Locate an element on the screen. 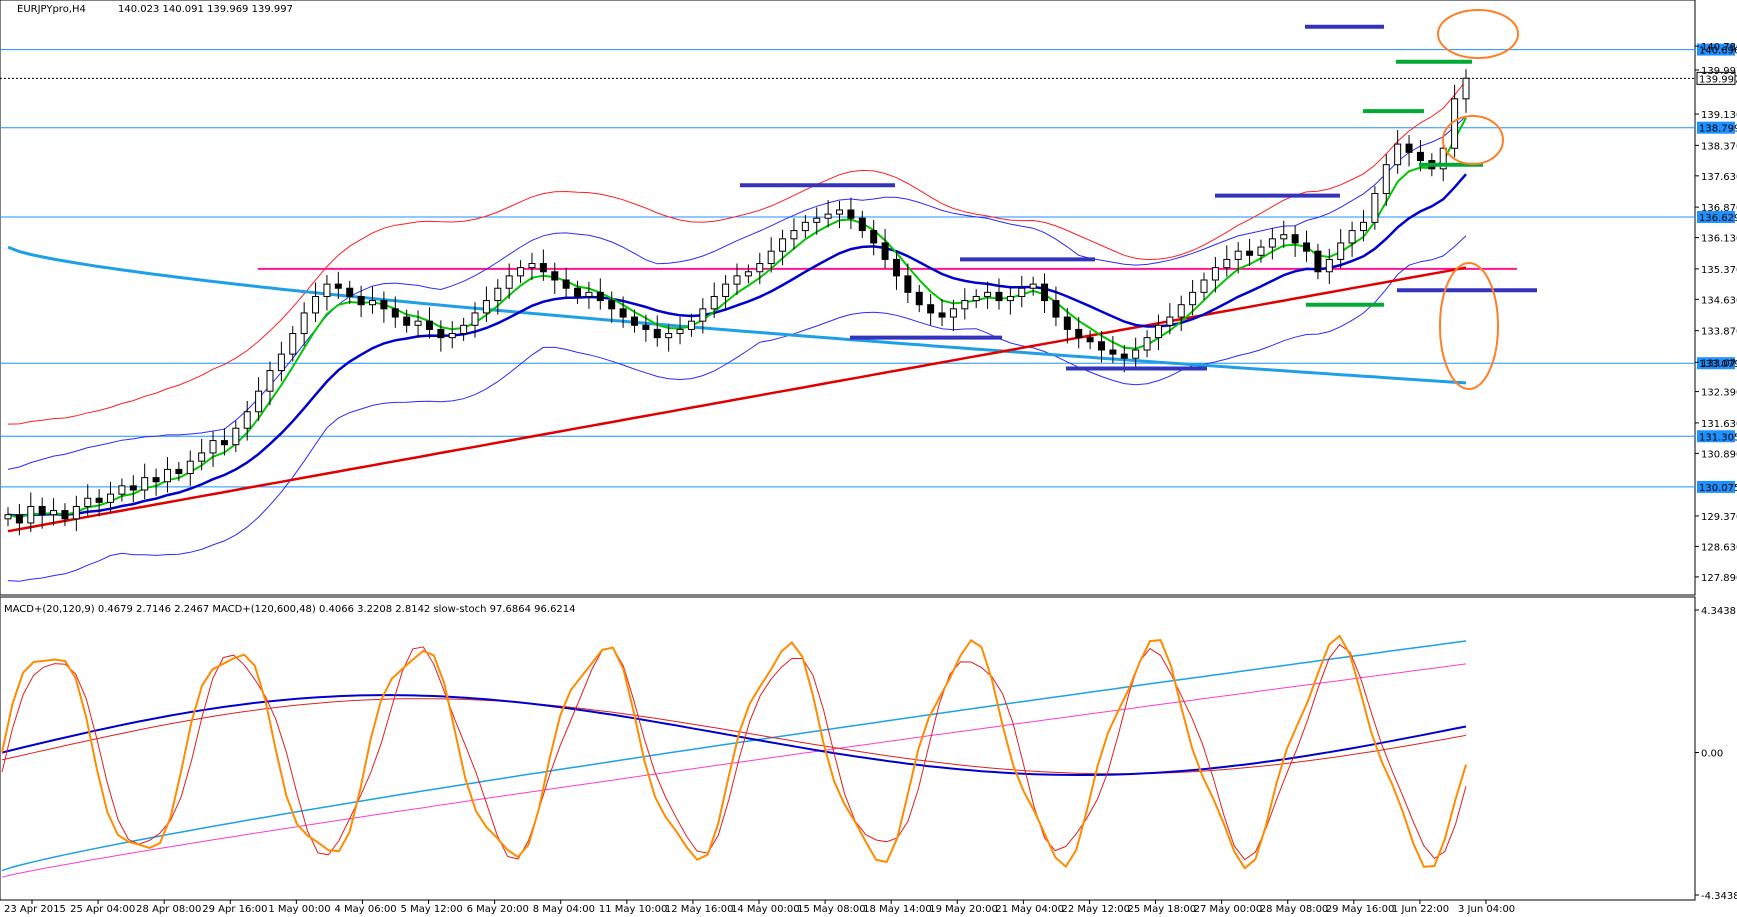 This screenshot has width=1737, height=917. level-label: 131.305 is located at coordinates (1718, 437).